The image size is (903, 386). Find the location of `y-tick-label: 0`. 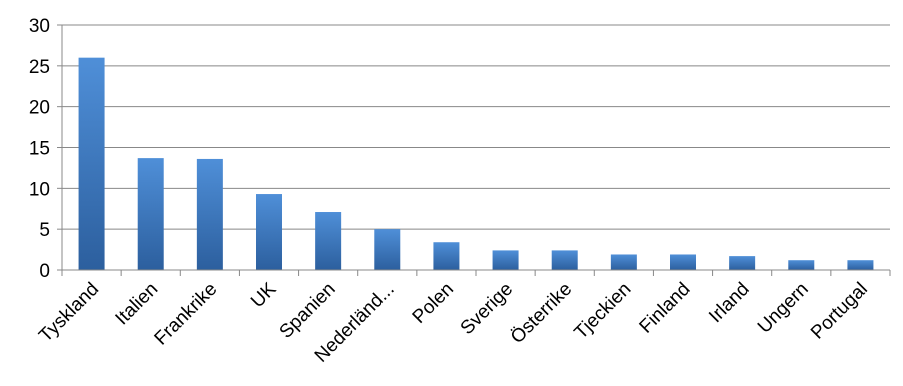

y-tick-label: 0 is located at coordinates (44, 271).